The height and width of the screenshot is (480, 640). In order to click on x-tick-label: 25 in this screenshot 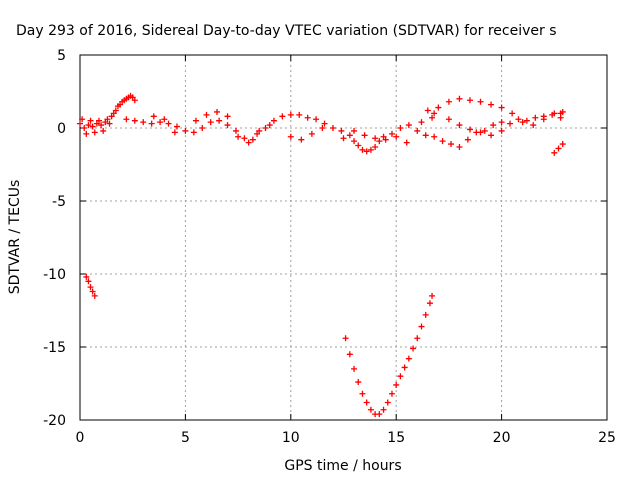, I will do `click(607, 438)`.